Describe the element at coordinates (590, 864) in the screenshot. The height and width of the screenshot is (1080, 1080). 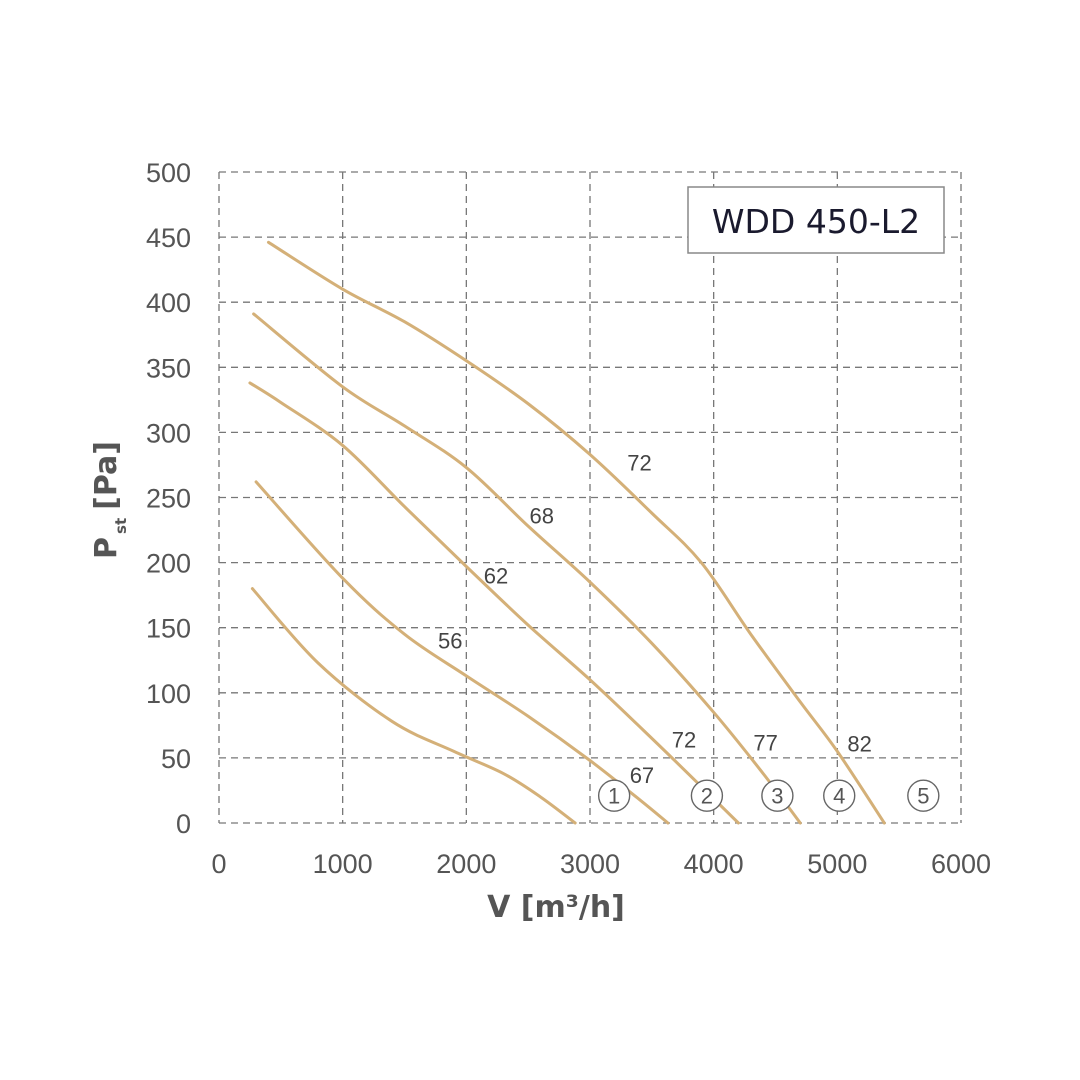
I see `x-tick-label: 3000` at that location.